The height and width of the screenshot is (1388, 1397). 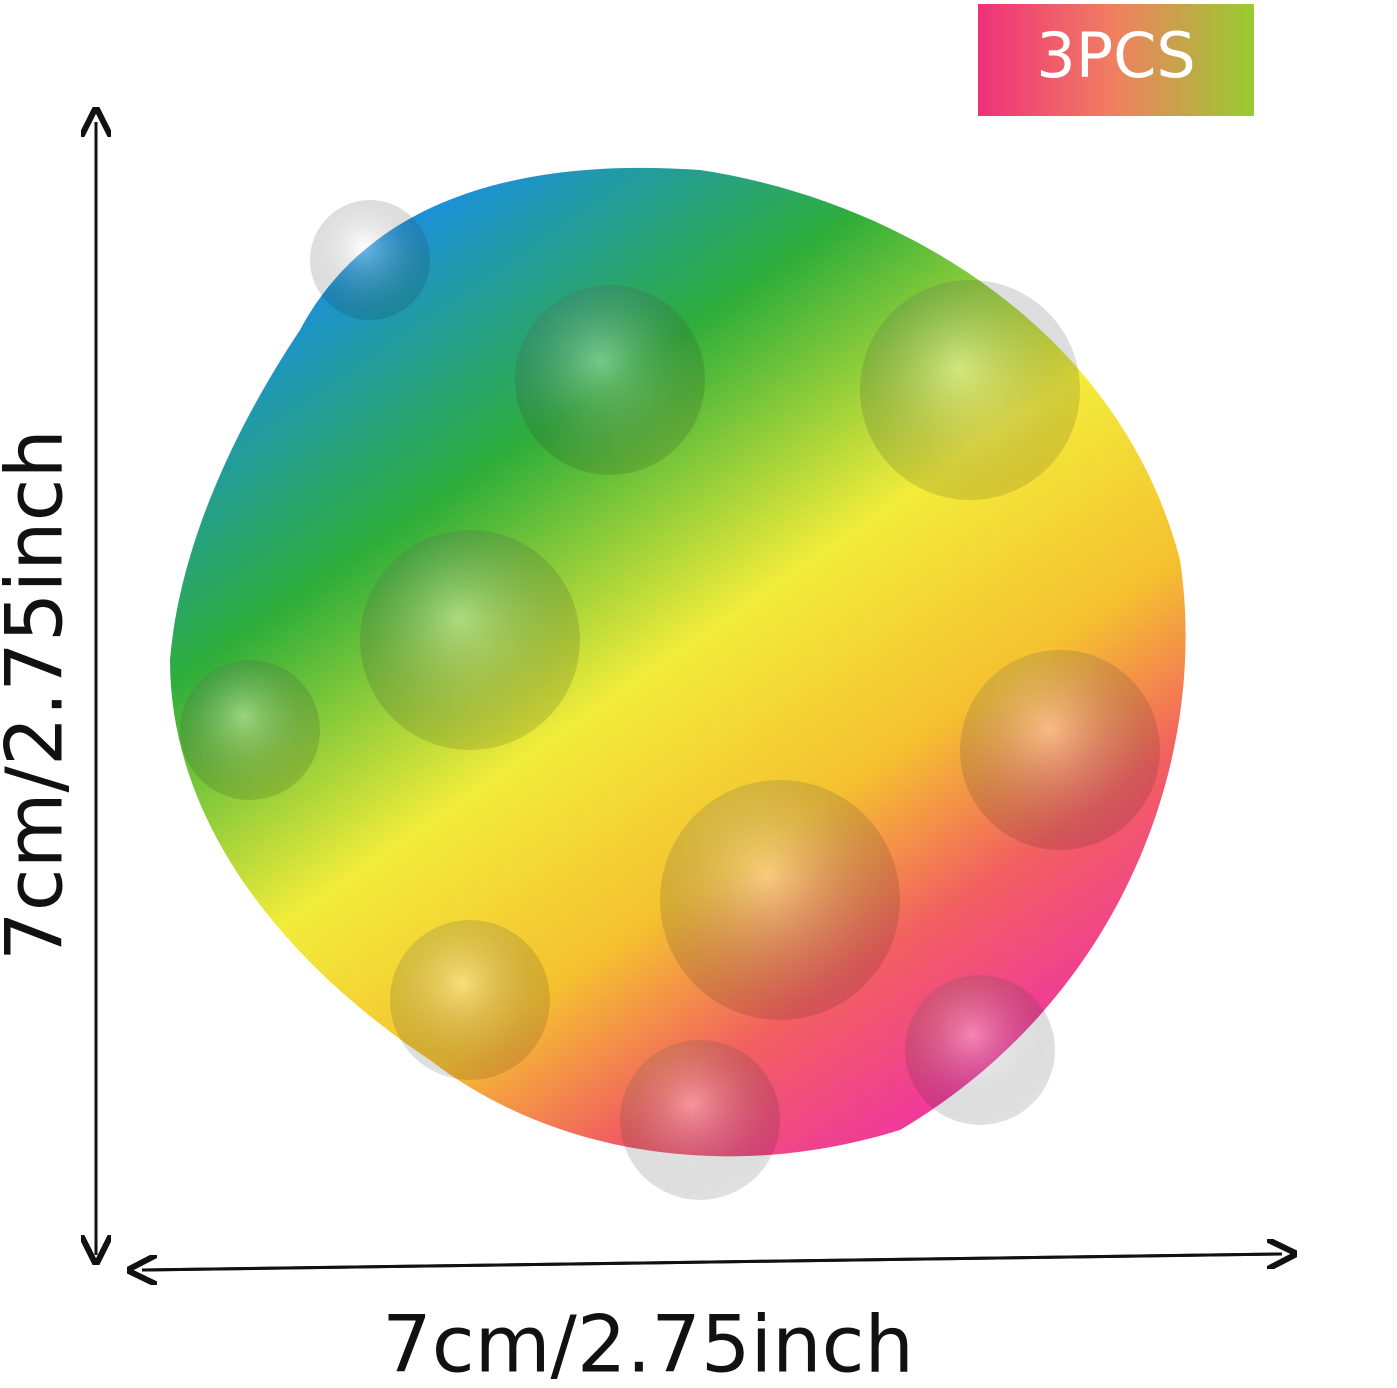 What do you see at coordinates (648, 1344) in the screenshot?
I see `width-label: 7cm/2.75inch` at bounding box center [648, 1344].